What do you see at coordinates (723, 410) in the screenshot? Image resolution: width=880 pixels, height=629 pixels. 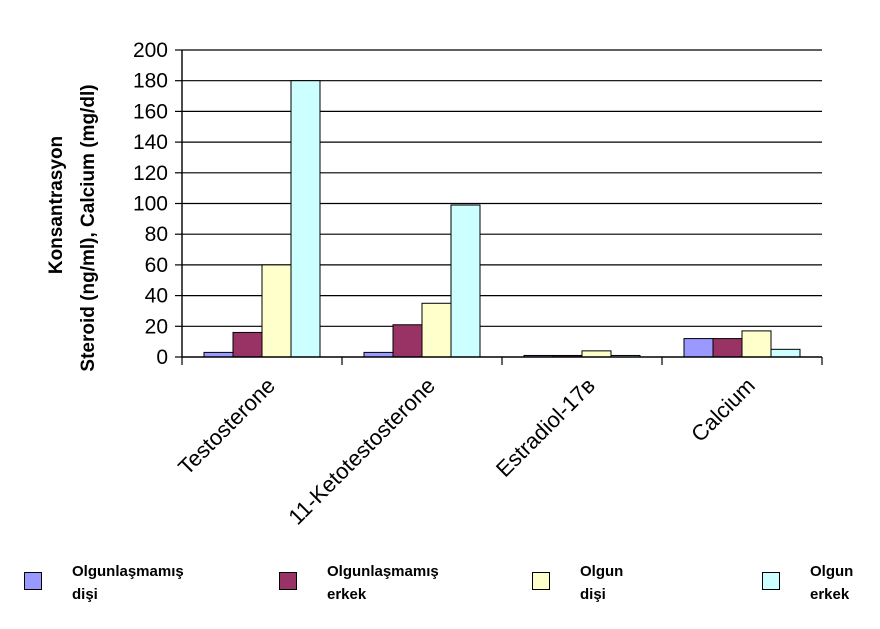 I see `x-category-label: Calcium` at bounding box center [723, 410].